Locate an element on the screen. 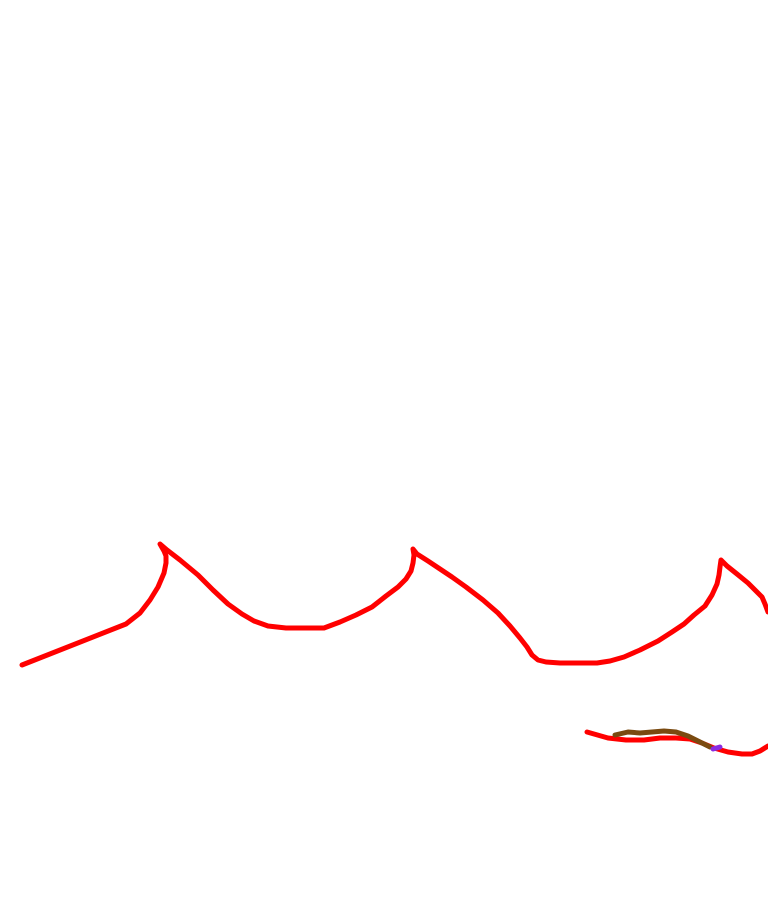 This screenshot has width=768, height=916. purple-dot-stroke is located at coordinates (716, 748).